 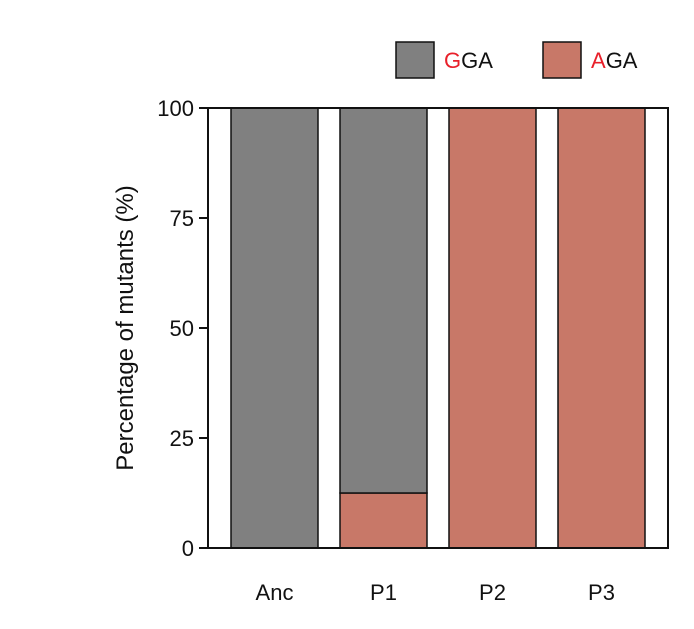 I want to click on x-tick-label-p2: P2, so click(x=492, y=592).